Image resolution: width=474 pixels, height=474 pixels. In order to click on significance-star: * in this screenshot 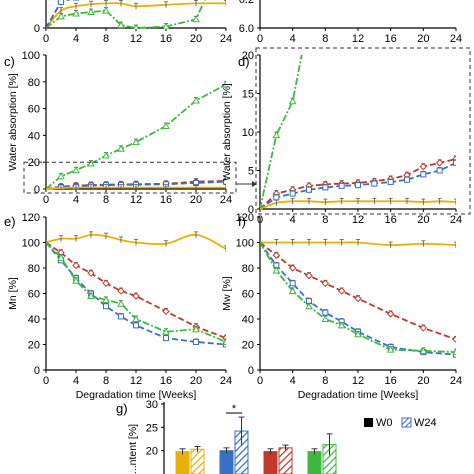, I will do `click(234, 409)`.